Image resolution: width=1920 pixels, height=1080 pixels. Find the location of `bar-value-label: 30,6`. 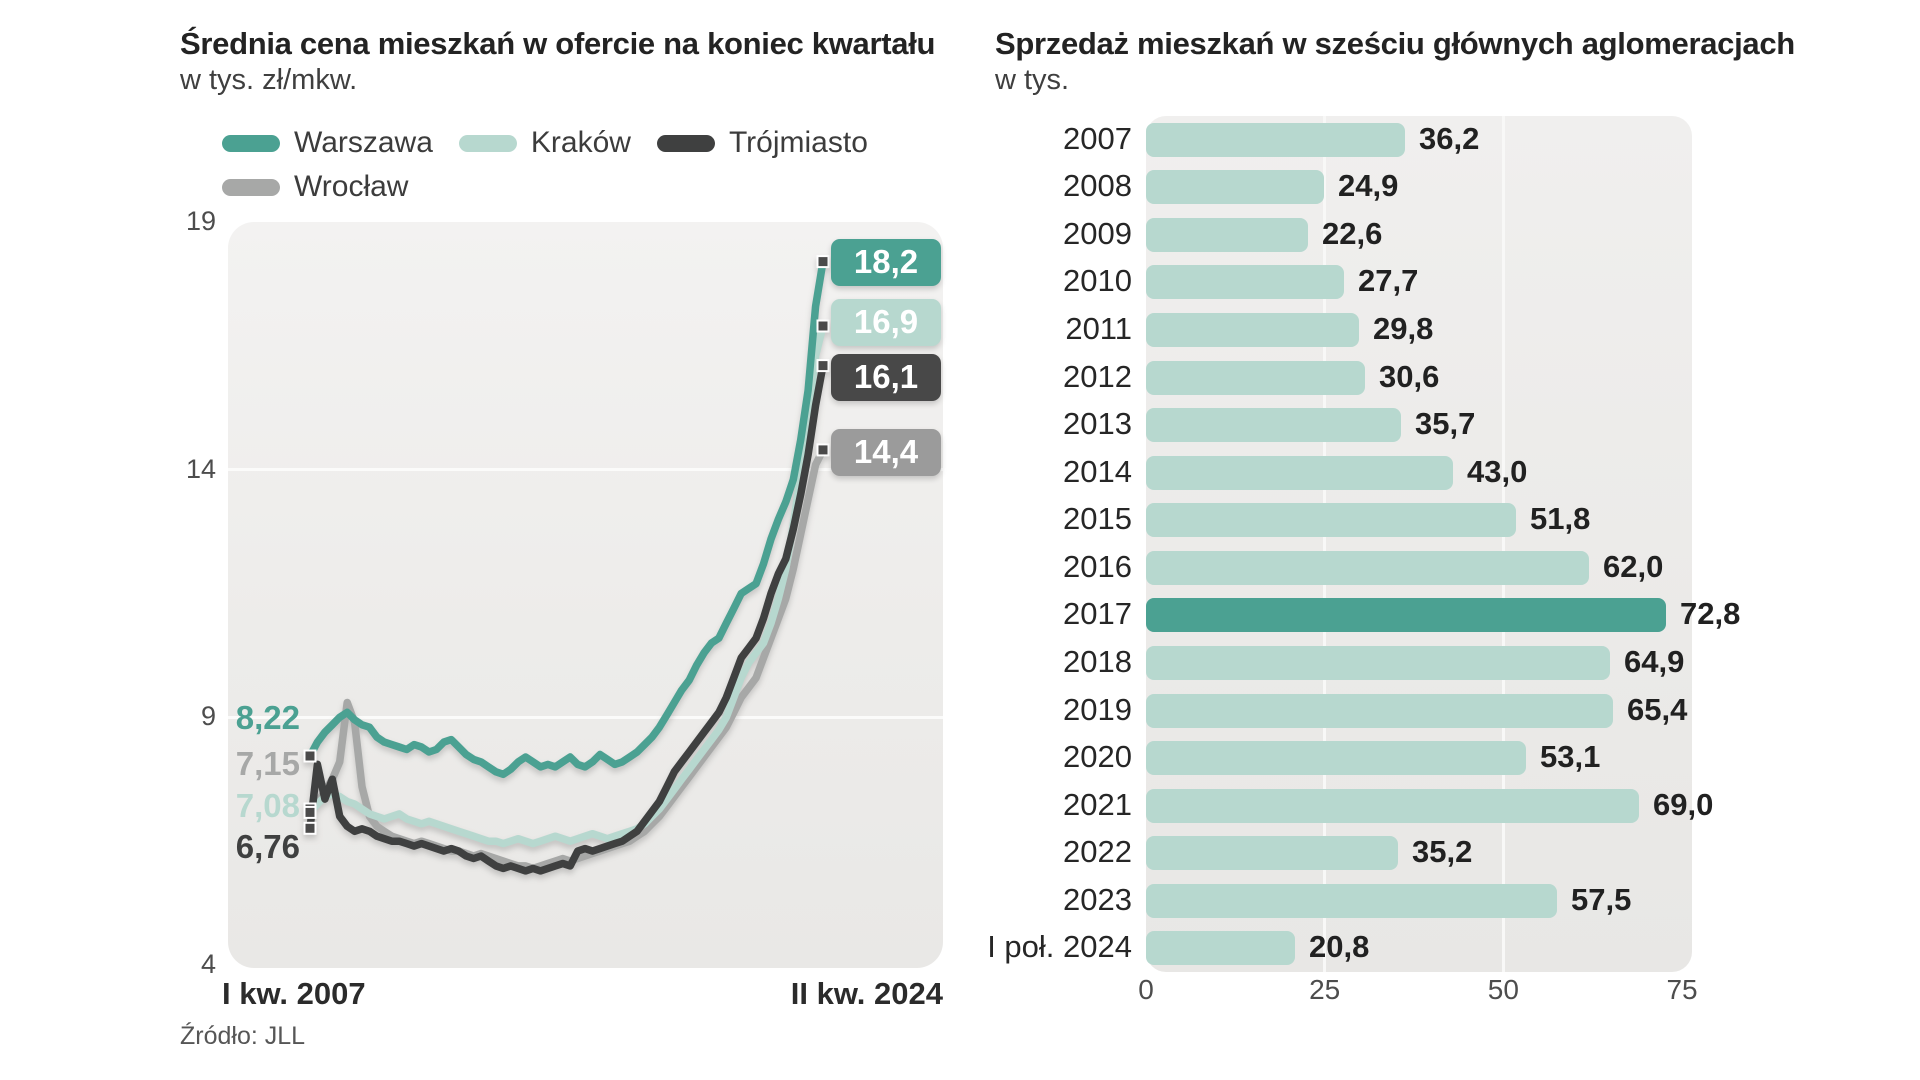

bar-value-label: 30,6 is located at coordinates (1409, 376).